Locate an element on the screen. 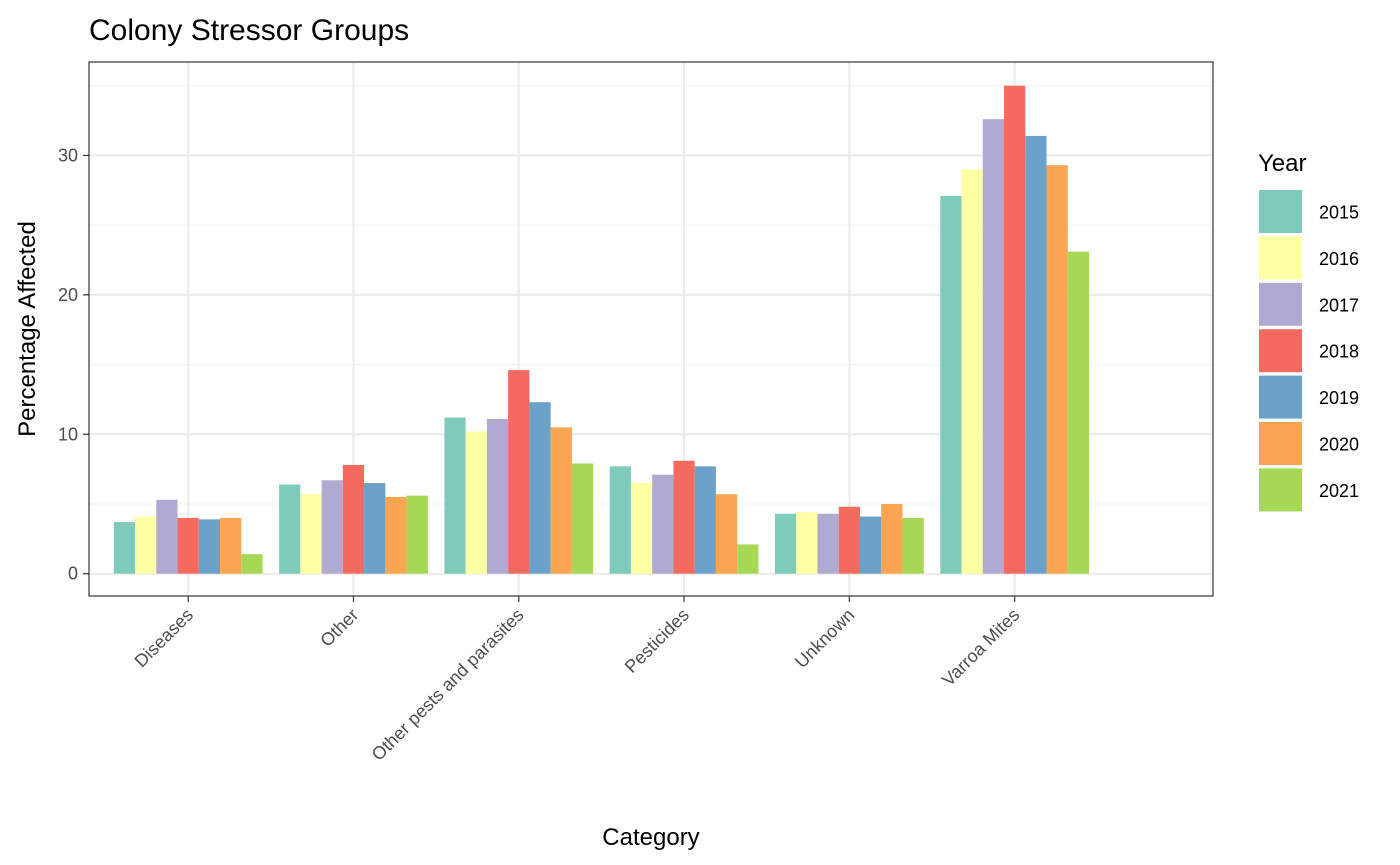 This screenshot has height=865, width=1400. legend-title: Year is located at coordinates (1282, 163).